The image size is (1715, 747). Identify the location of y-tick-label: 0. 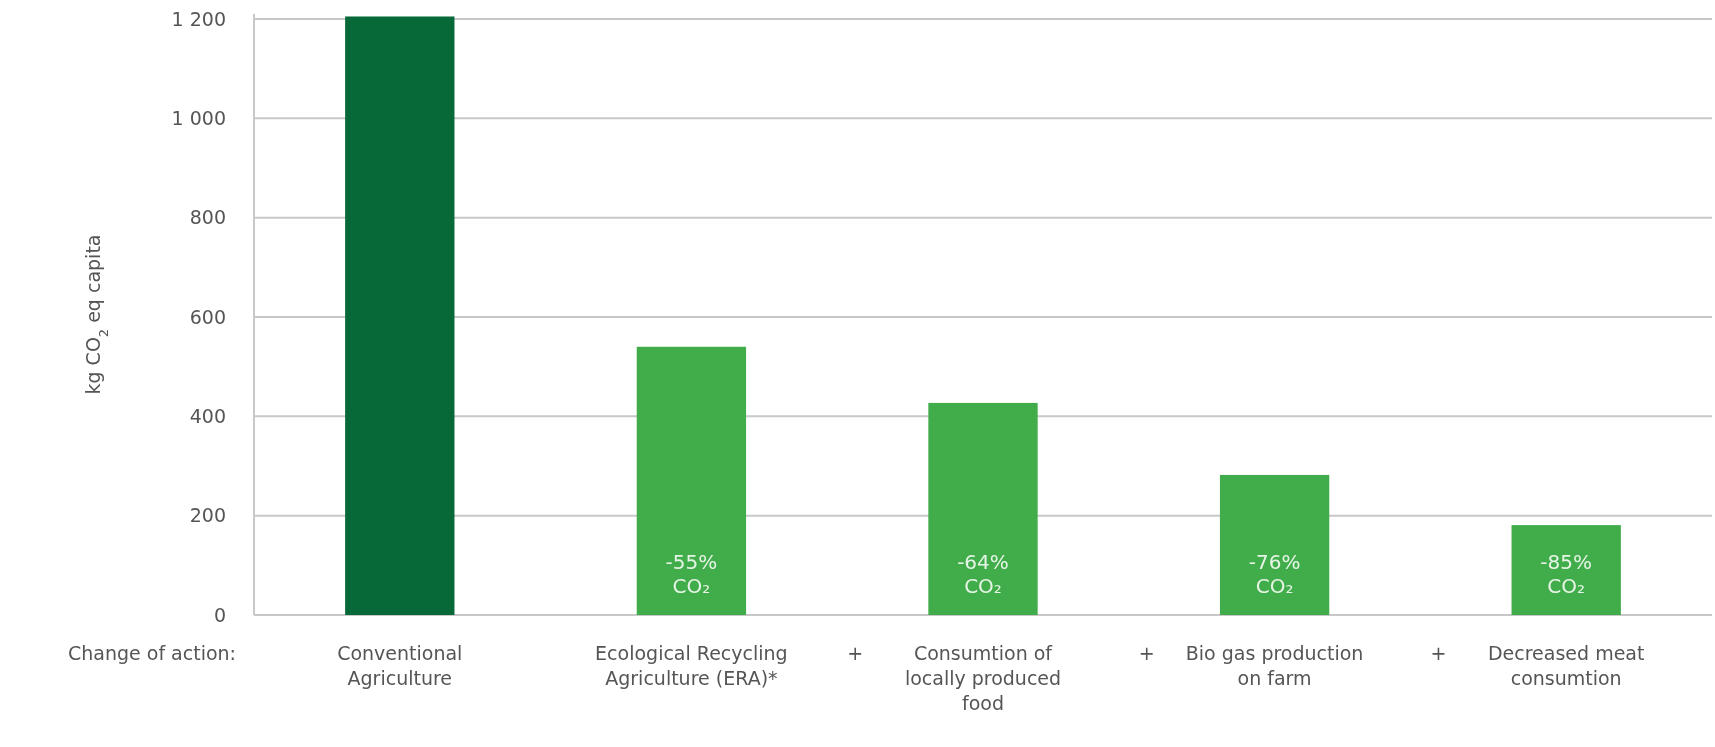
(219, 614).